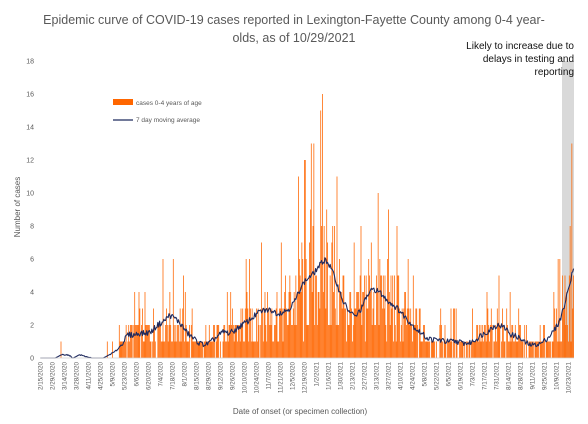  I want to click on x-tick-label: 2/27/2021, so click(364, 376).